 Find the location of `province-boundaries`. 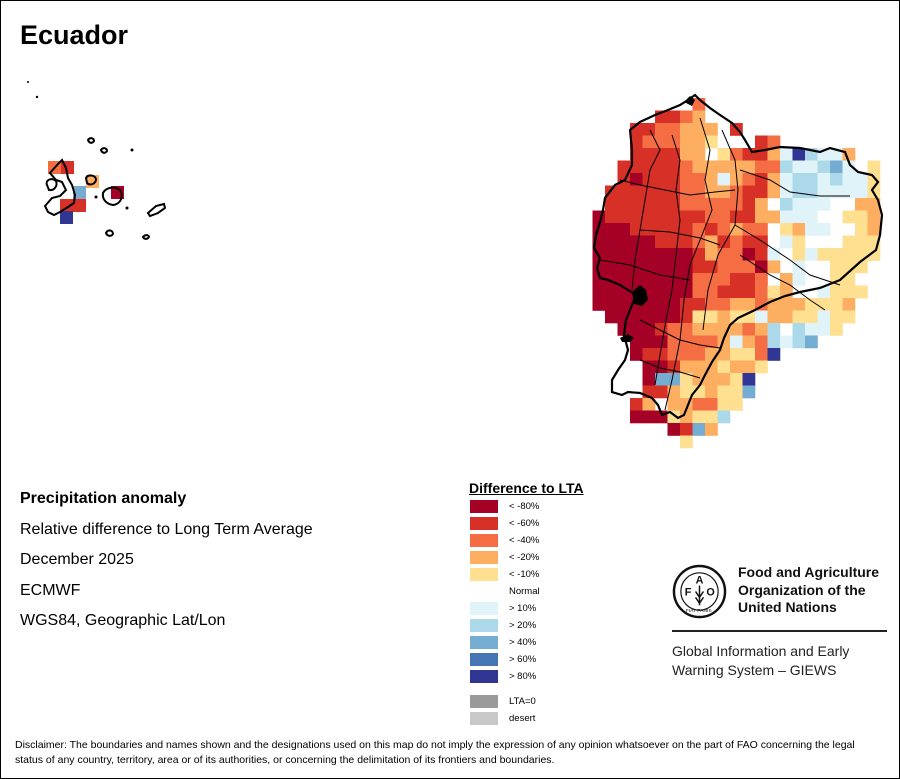

province-boundaries is located at coordinates (724, 264).